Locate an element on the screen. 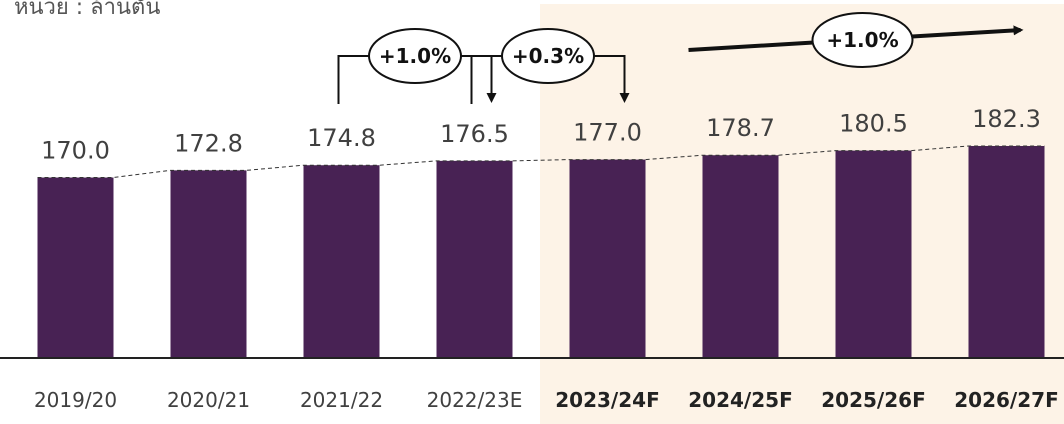 The width and height of the screenshot is (1064, 424). category-label: 2021/22 is located at coordinates (341, 400).